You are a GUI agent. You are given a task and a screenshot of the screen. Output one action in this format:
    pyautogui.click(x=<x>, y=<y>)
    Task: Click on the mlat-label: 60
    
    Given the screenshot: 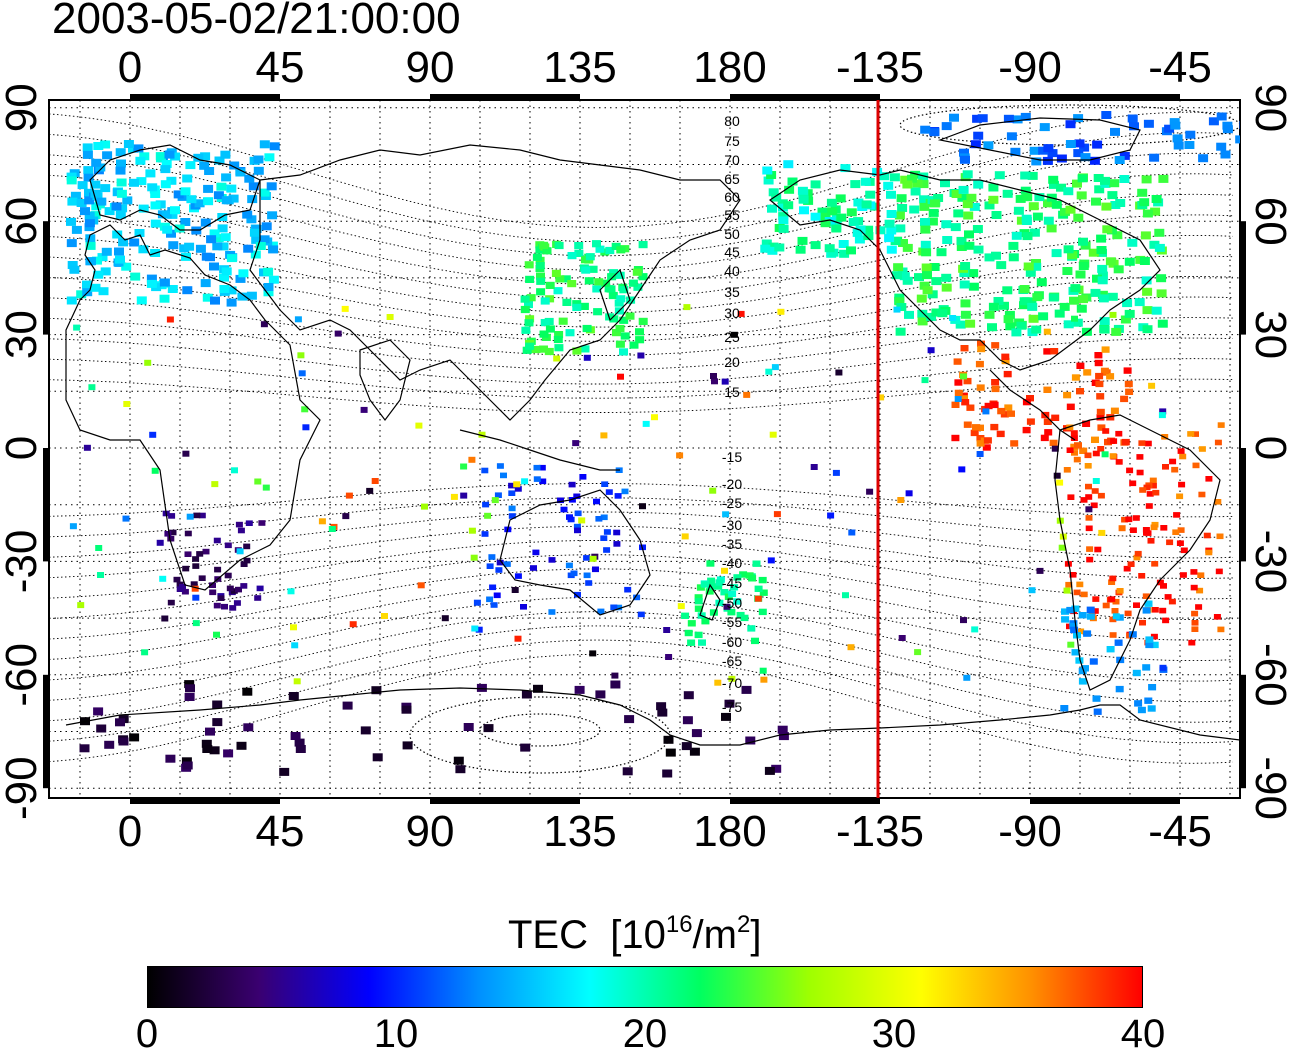 What is the action you would take?
    pyautogui.click(x=732, y=197)
    